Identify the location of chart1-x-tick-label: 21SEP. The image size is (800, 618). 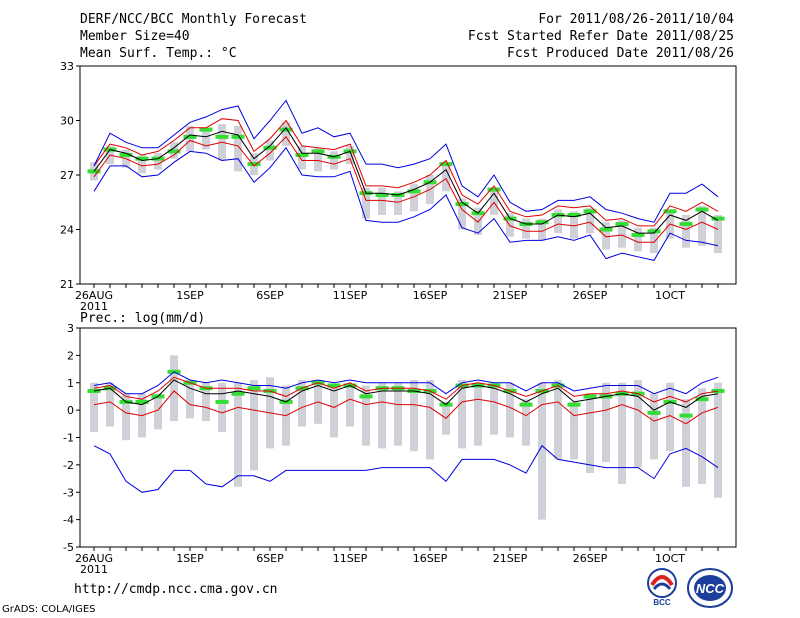
(510, 295).